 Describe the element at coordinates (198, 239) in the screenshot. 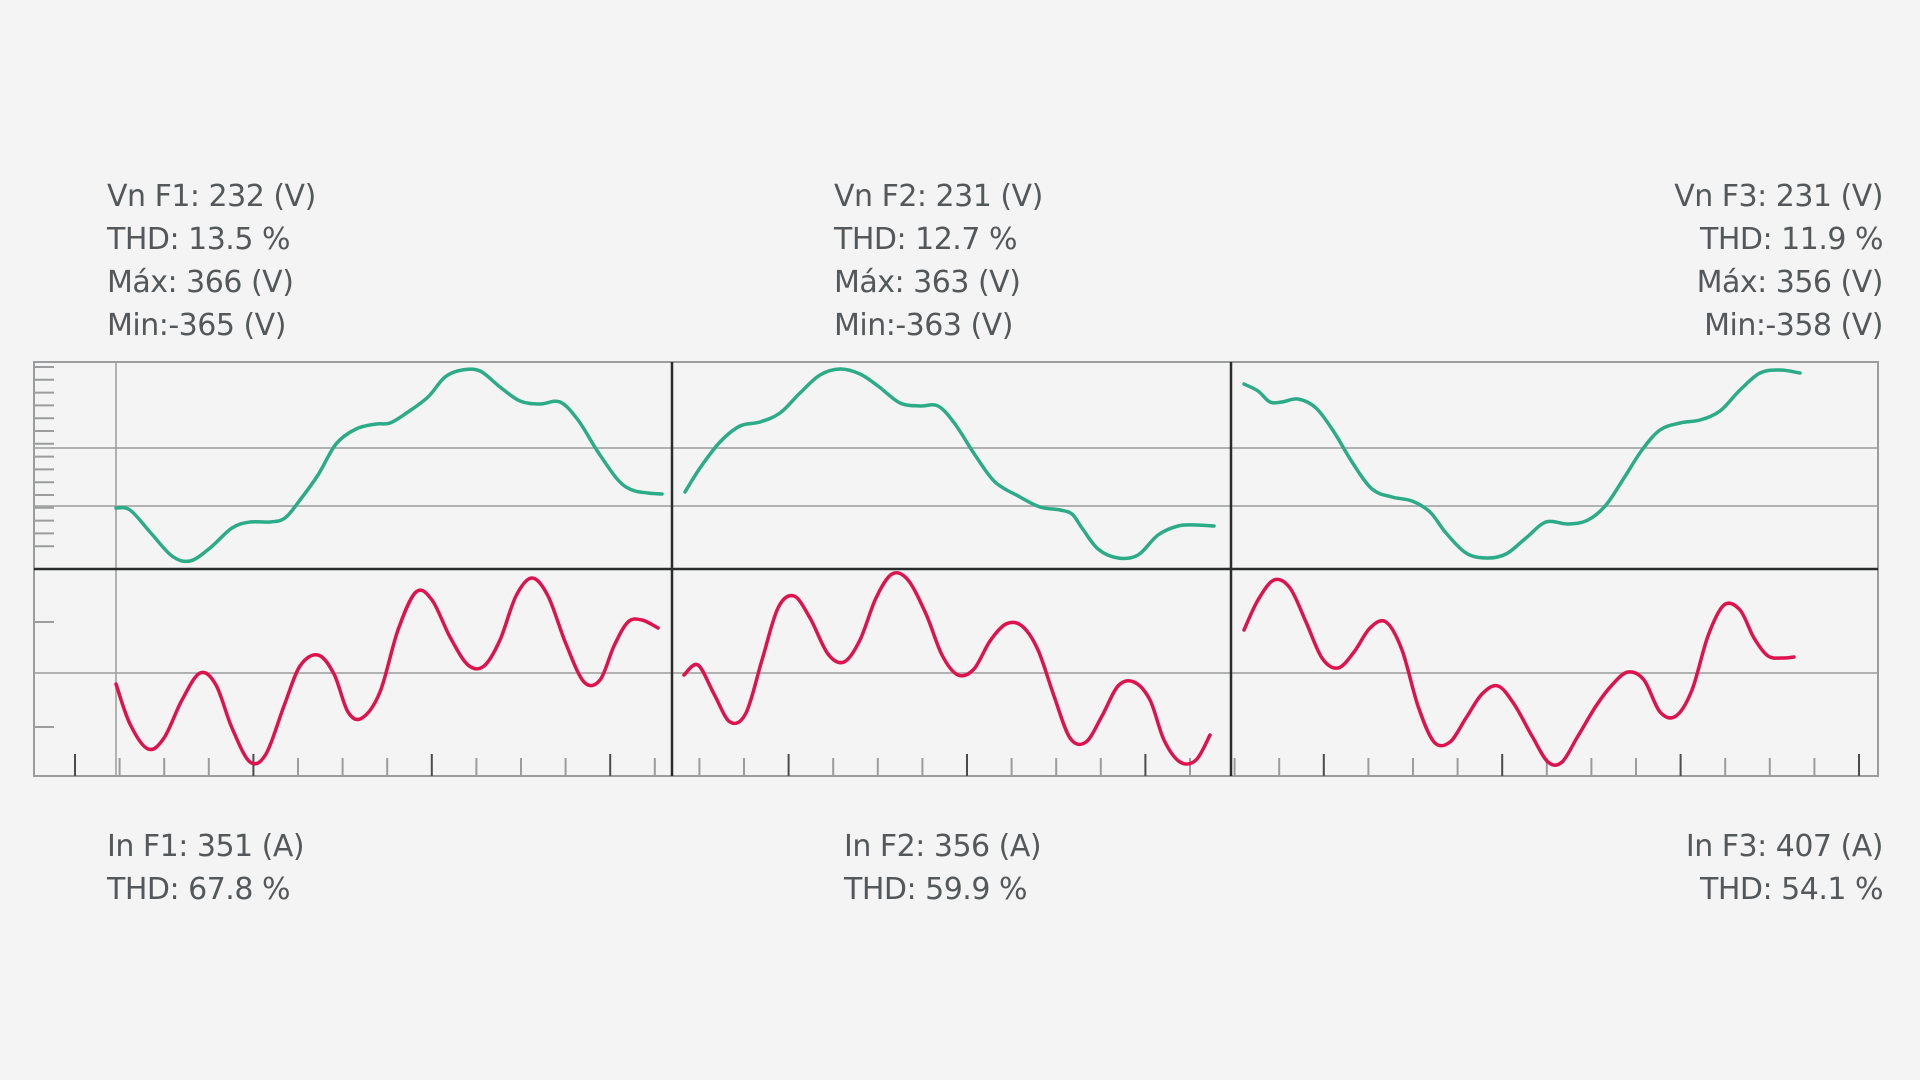

I see `phase1-voltage-thd: THD: 13.5 %` at that location.